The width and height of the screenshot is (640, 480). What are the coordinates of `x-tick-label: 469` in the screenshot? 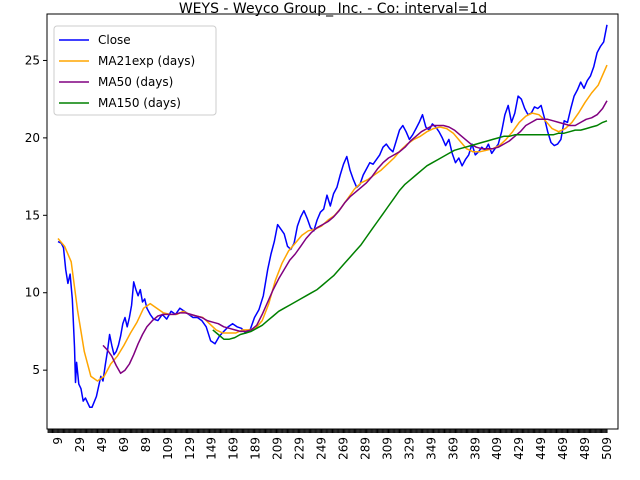 It's located at (563, 448).